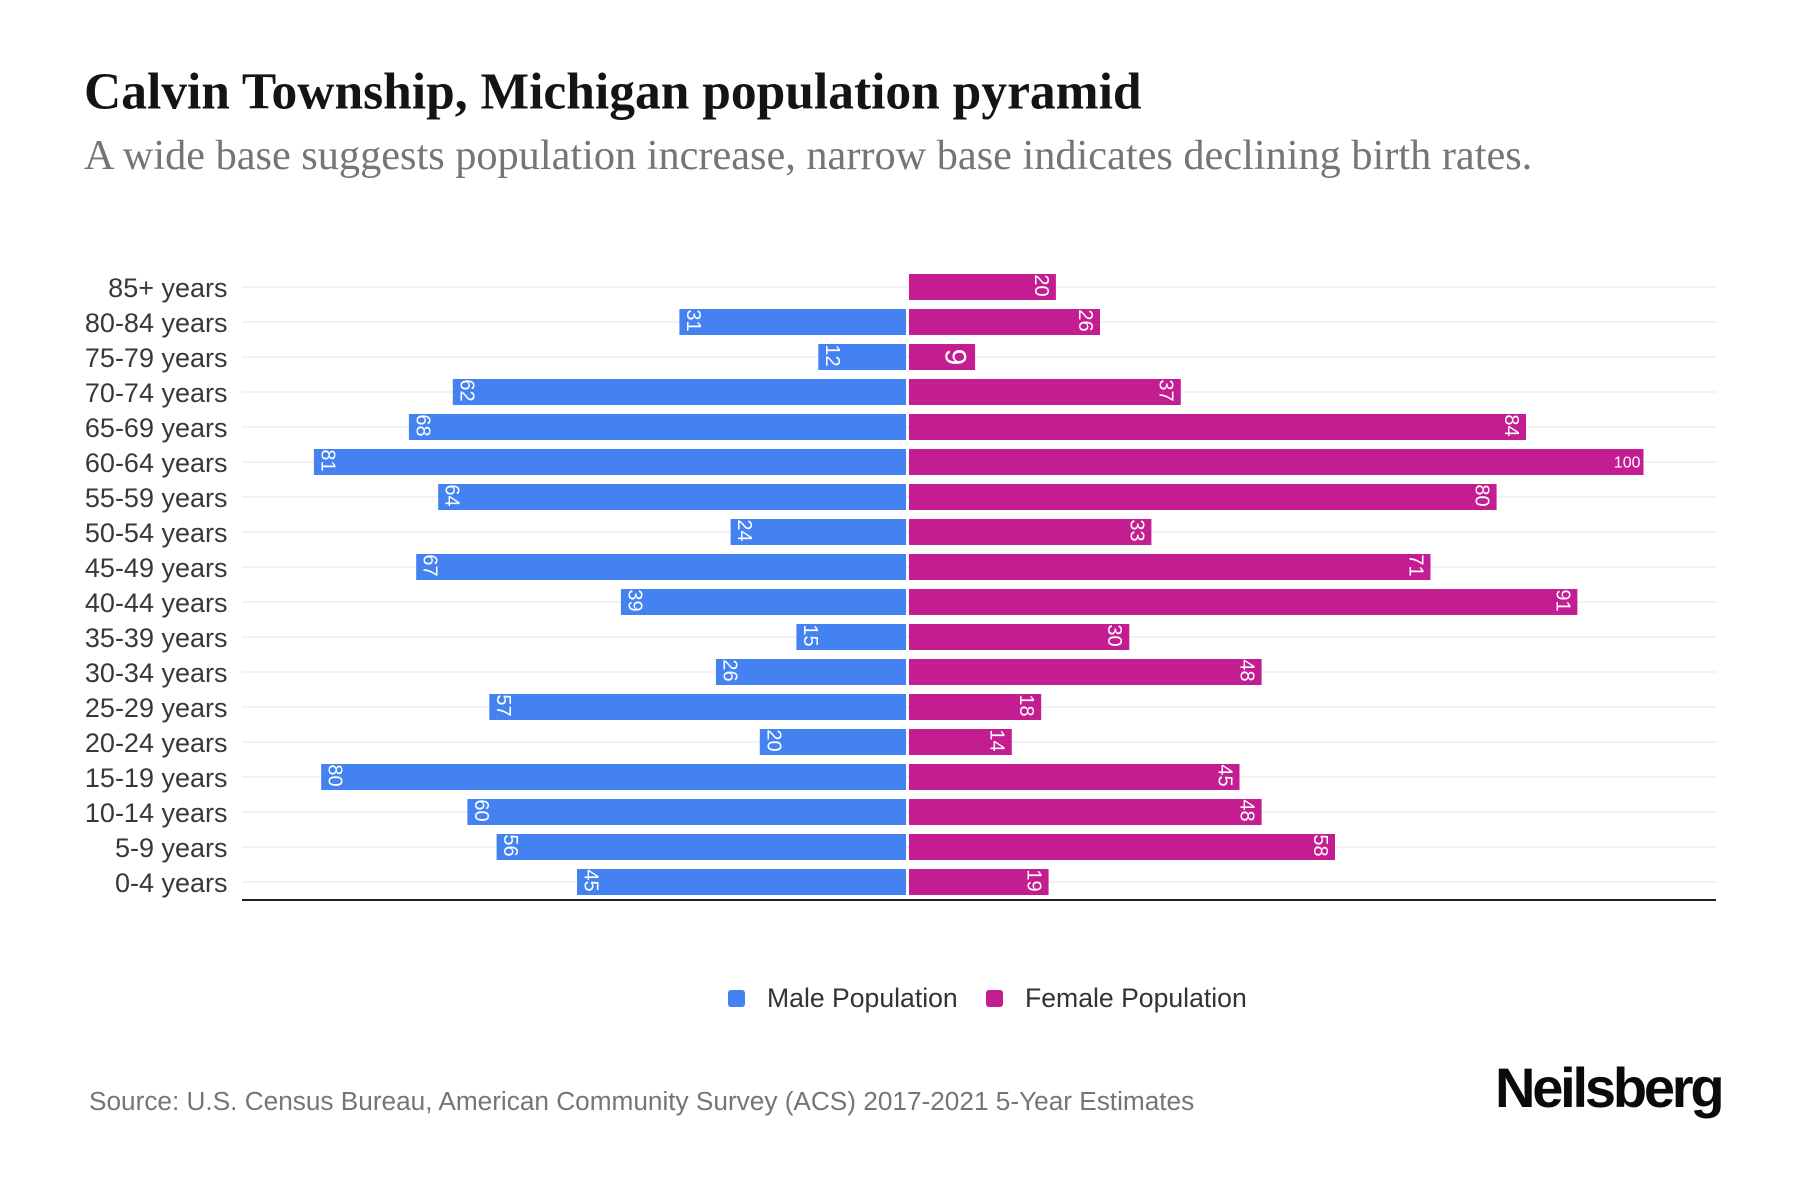  What do you see at coordinates (1034, 880) in the screenshot?
I see `svg-text: 19` at bounding box center [1034, 880].